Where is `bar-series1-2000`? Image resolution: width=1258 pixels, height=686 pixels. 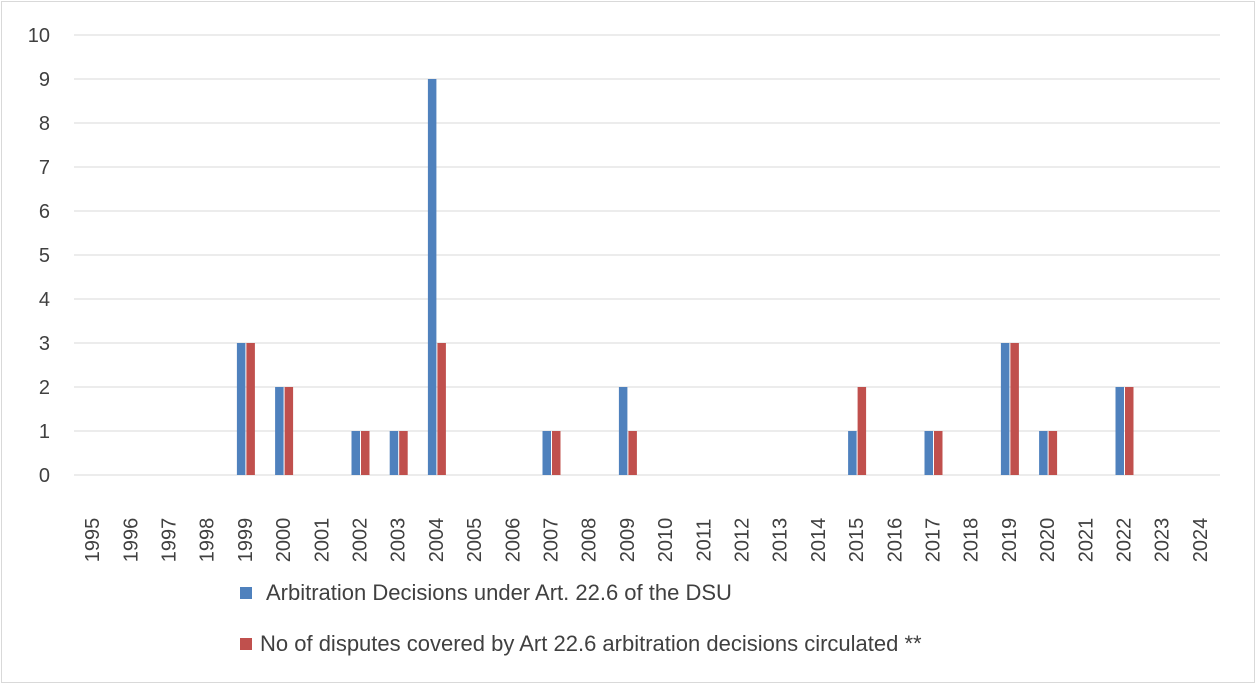 bar-series1-2000 is located at coordinates (279, 431).